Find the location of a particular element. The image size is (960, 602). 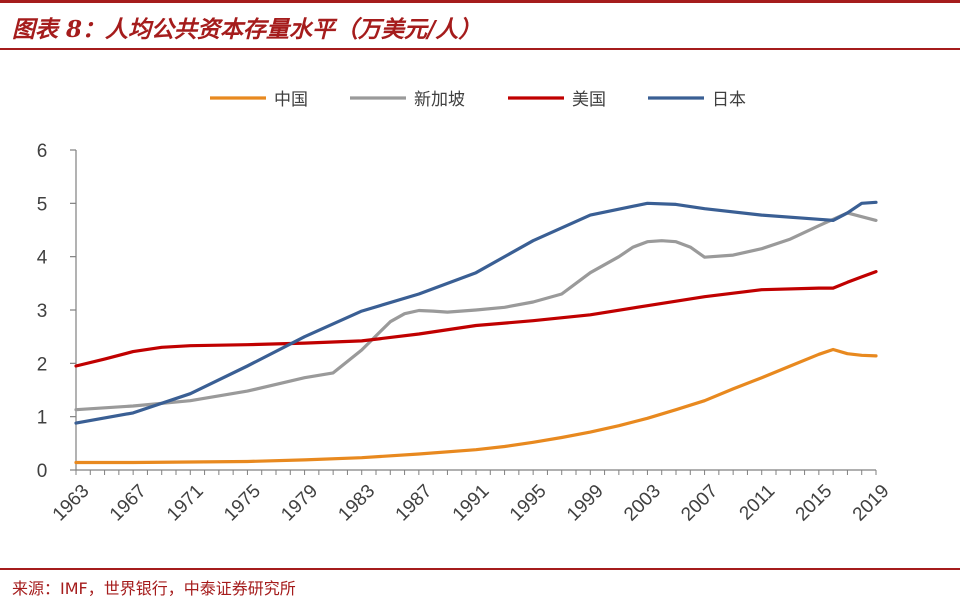

x-tick-label: 2015 is located at coordinates (814, 503).